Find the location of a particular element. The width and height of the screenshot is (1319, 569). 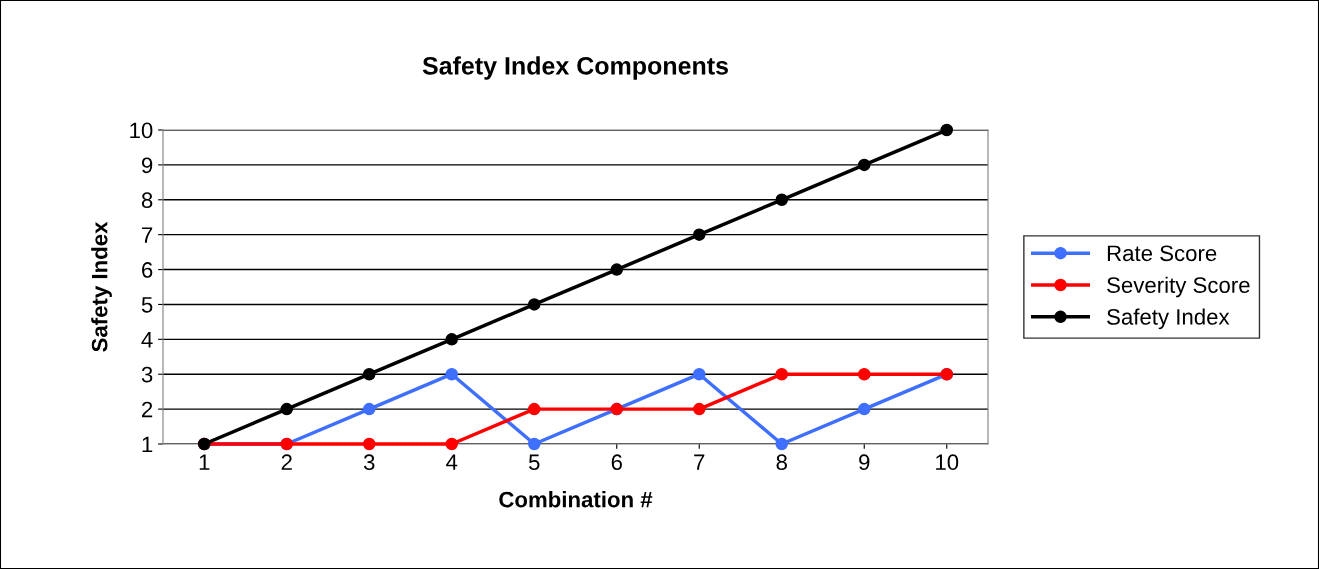

x-tick-label: 9 is located at coordinates (864, 462).